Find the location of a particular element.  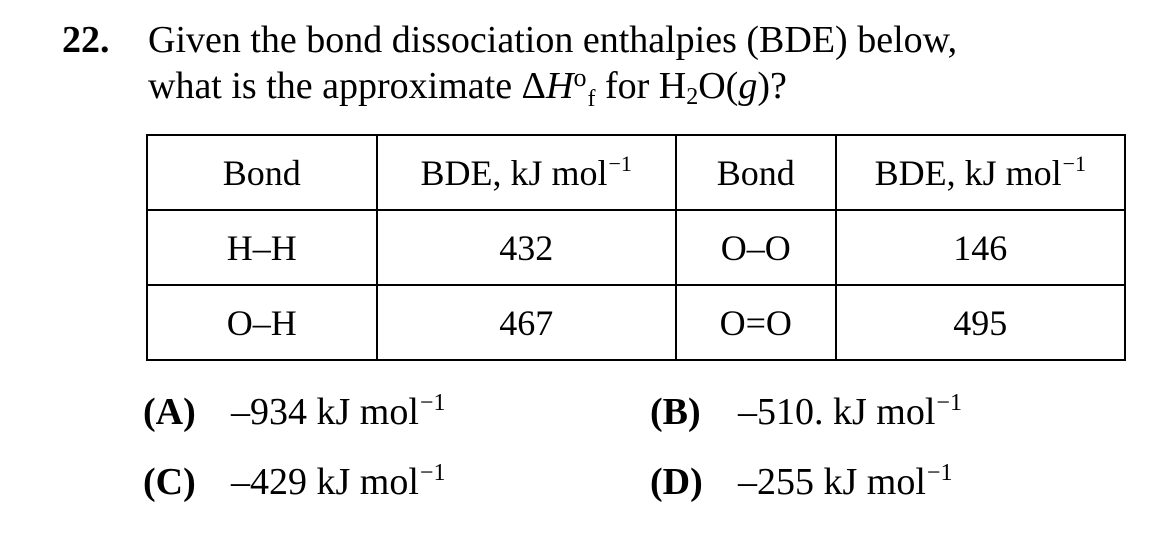

choice-label: (D) is located at coordinates (676, 482).